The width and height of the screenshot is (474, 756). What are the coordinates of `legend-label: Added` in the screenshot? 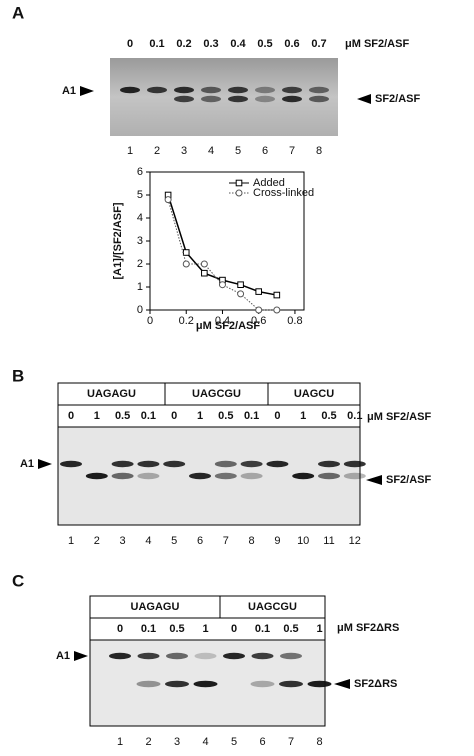 It's located at (269, 183).